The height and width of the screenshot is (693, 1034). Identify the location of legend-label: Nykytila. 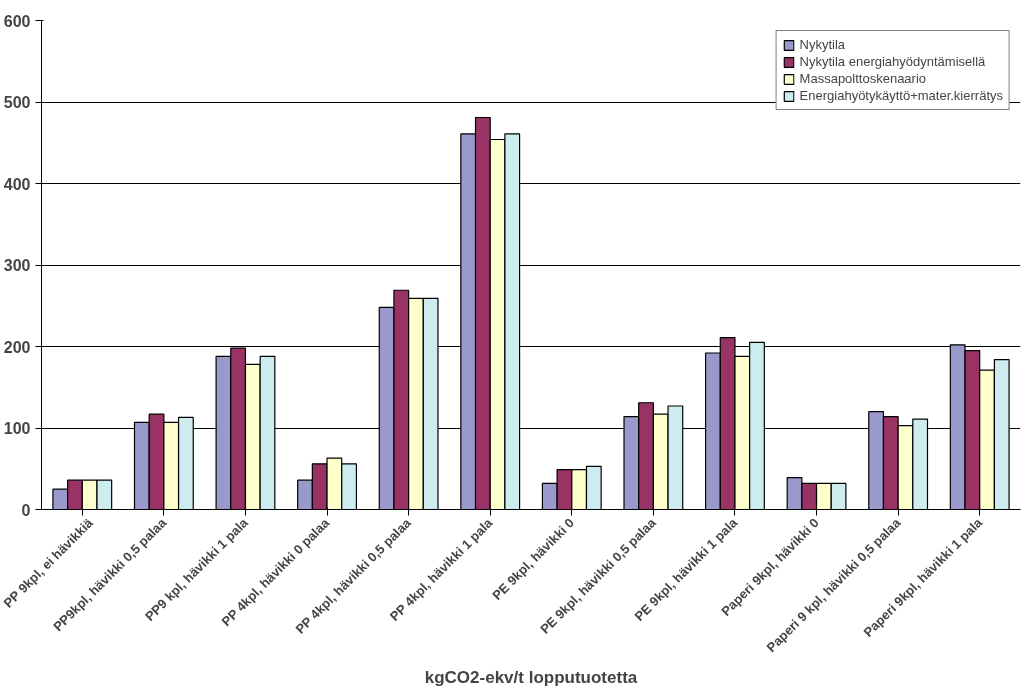
(822, 44).